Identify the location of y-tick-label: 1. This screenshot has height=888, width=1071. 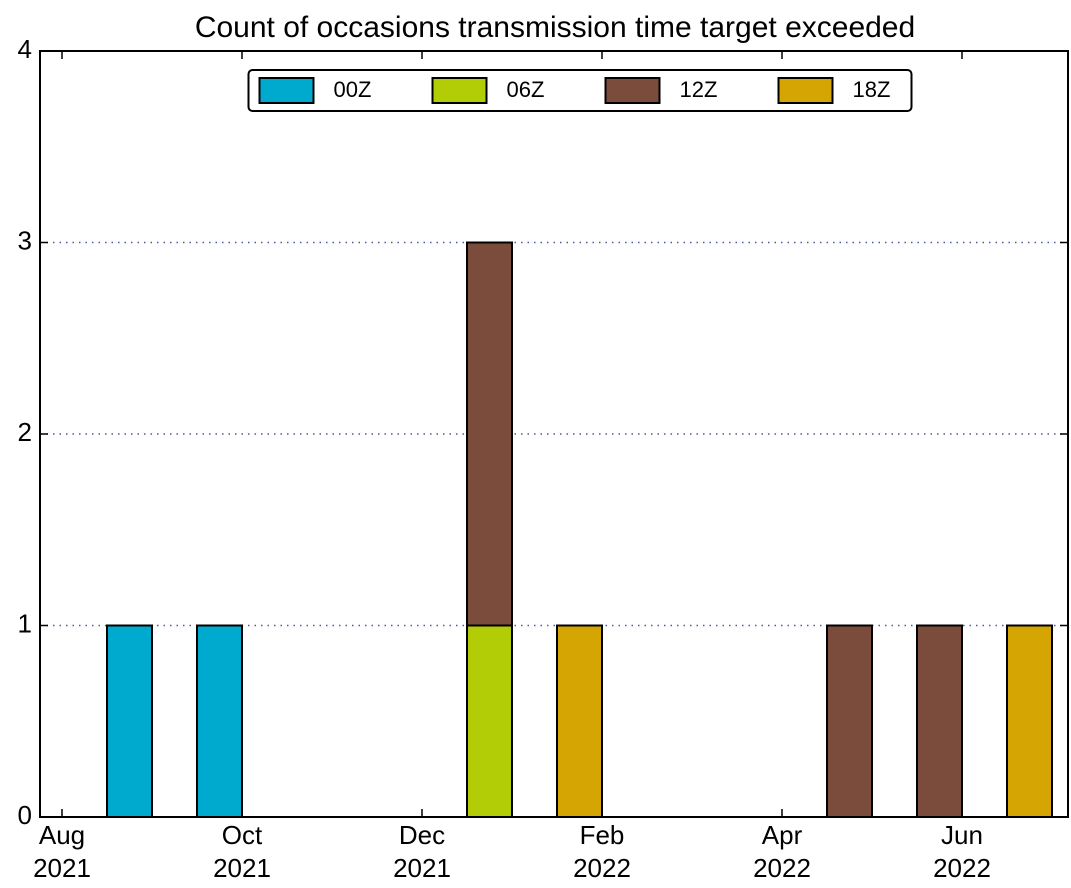
(25, 623).